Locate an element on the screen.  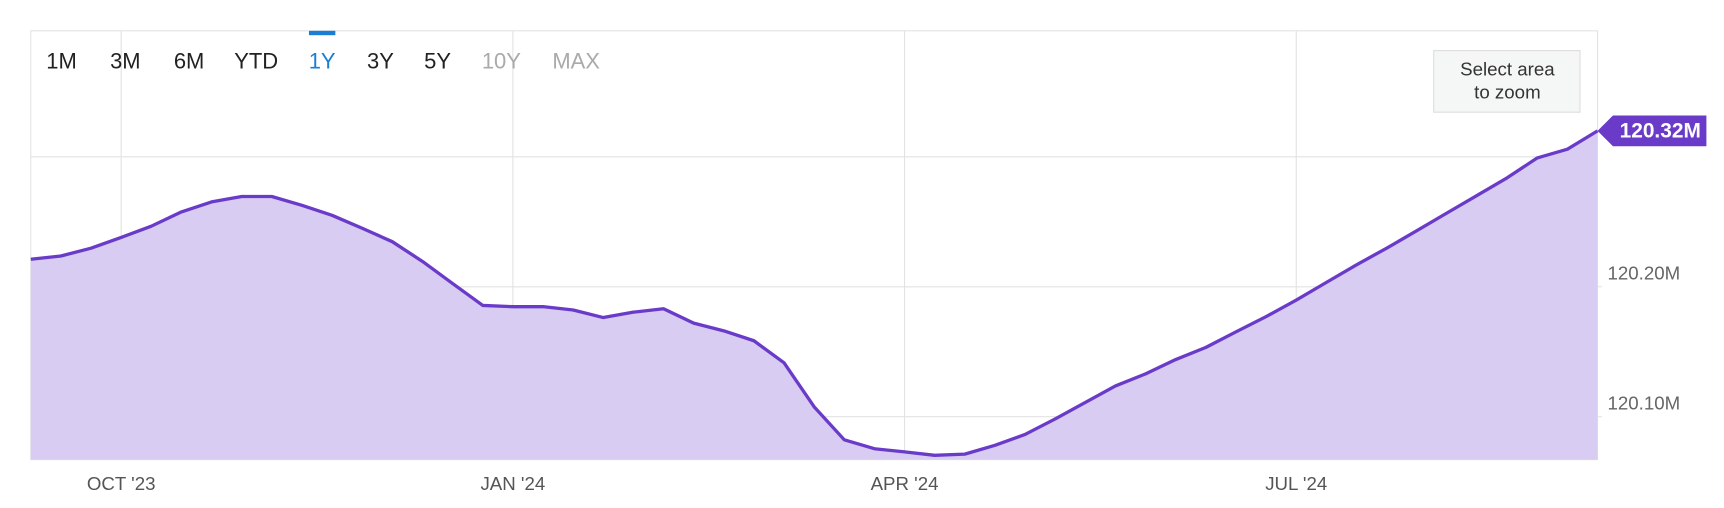
zoom-button-text: Select area is located at coordinates (1507, 68).